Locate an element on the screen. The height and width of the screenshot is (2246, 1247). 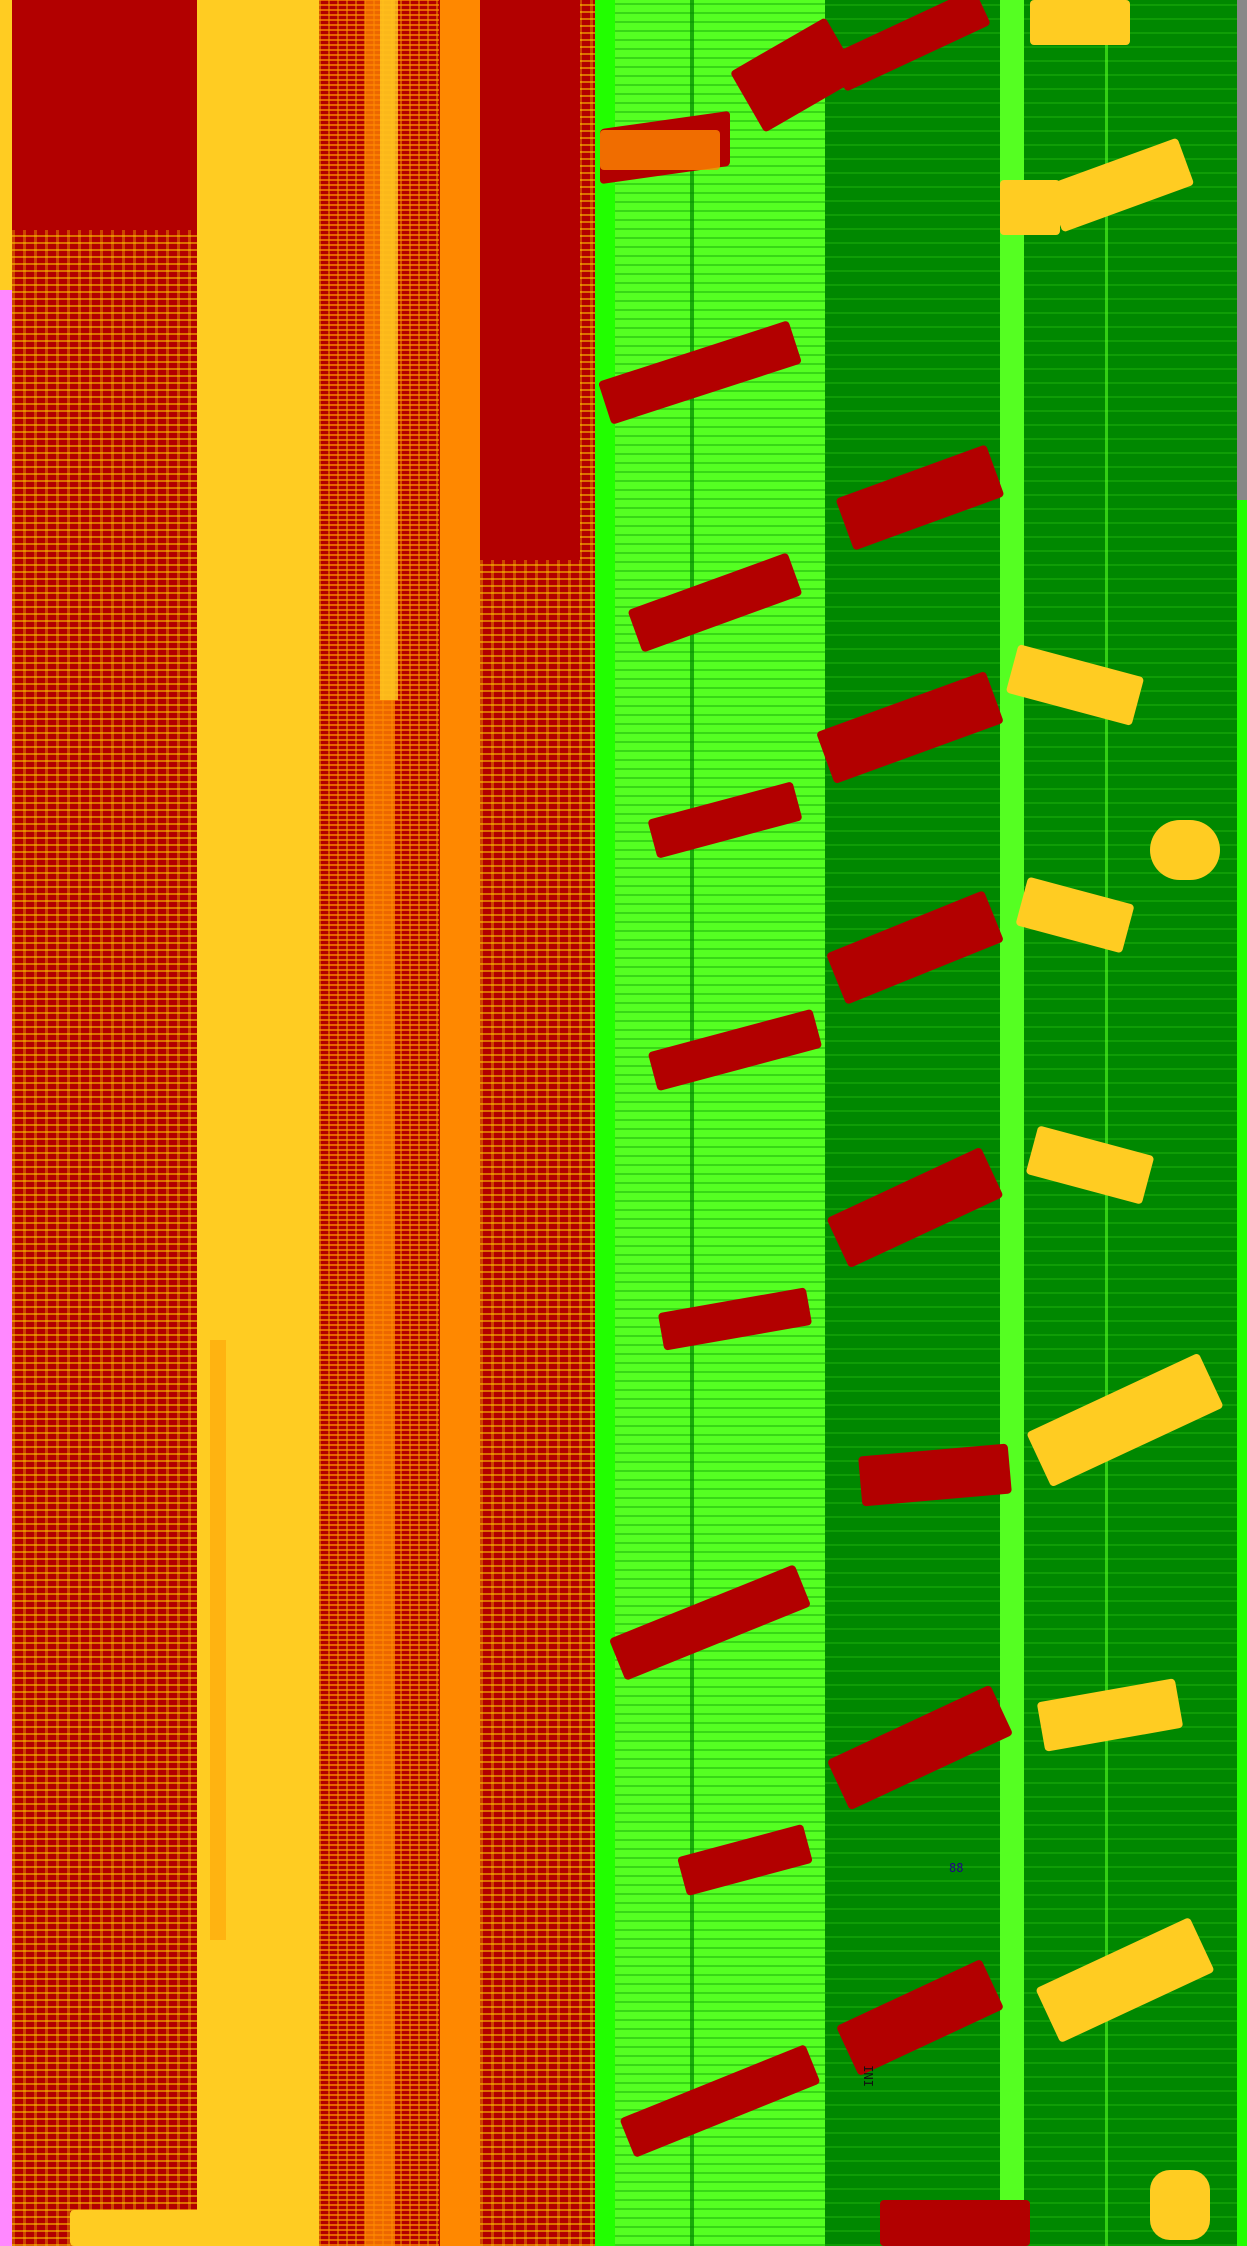
pink-edge-stripe is located at coordinates (6, 1123).